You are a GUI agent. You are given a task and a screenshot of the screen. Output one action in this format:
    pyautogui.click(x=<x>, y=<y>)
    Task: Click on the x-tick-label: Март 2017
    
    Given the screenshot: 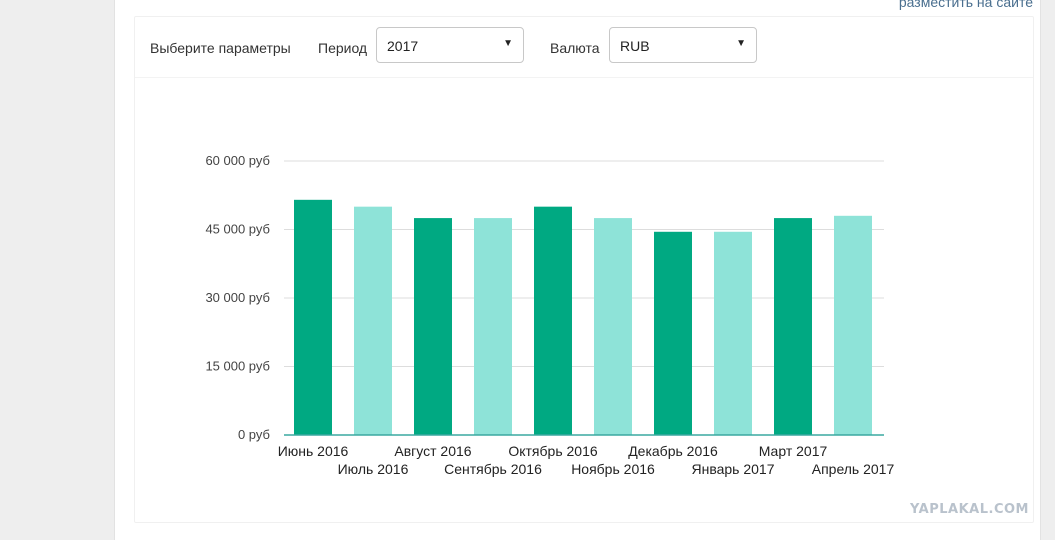 What is the action you would take?
    pyautogui.click(x=793, y=451)
    